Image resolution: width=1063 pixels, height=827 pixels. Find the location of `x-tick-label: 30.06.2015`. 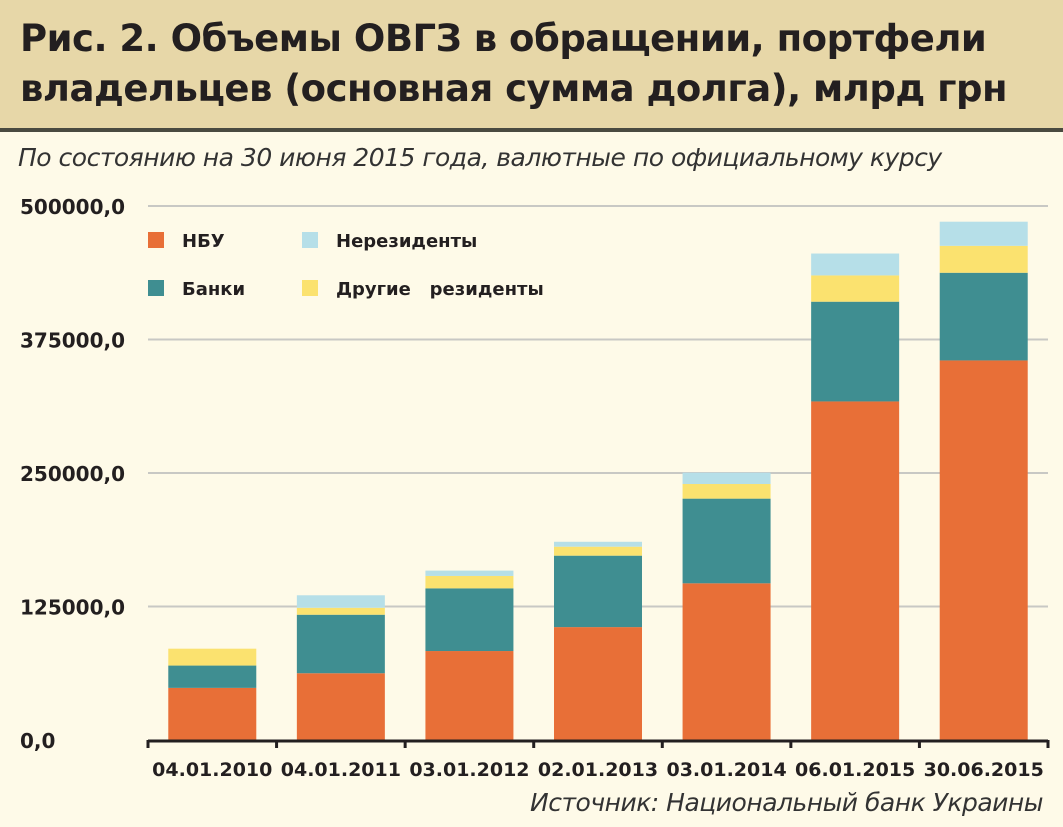

x-tick-label: 30.06.2015 is located at coordinates (984, 770).